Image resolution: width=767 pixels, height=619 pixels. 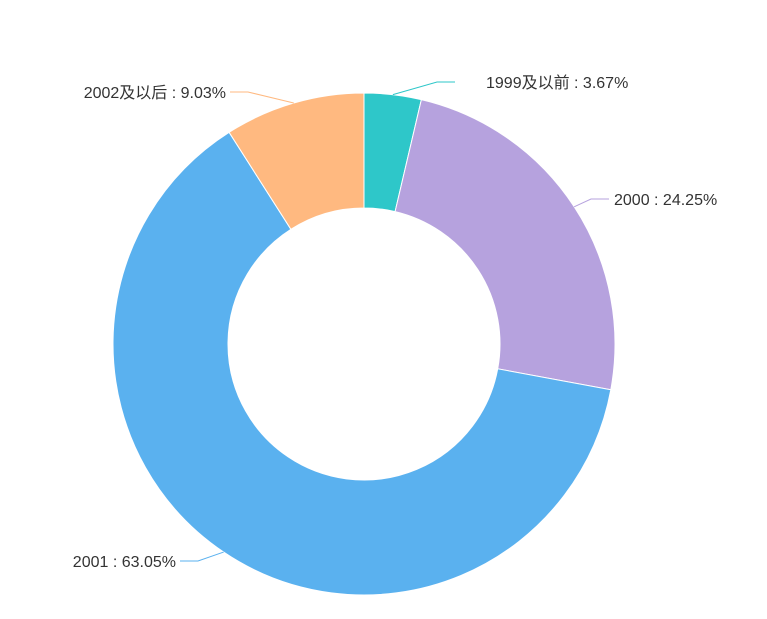 What do you see at coordinates (665, 200) in the screenshot?
I see `slice-label-1: 2000 : 24.25%` at bounding box center [665, 200].